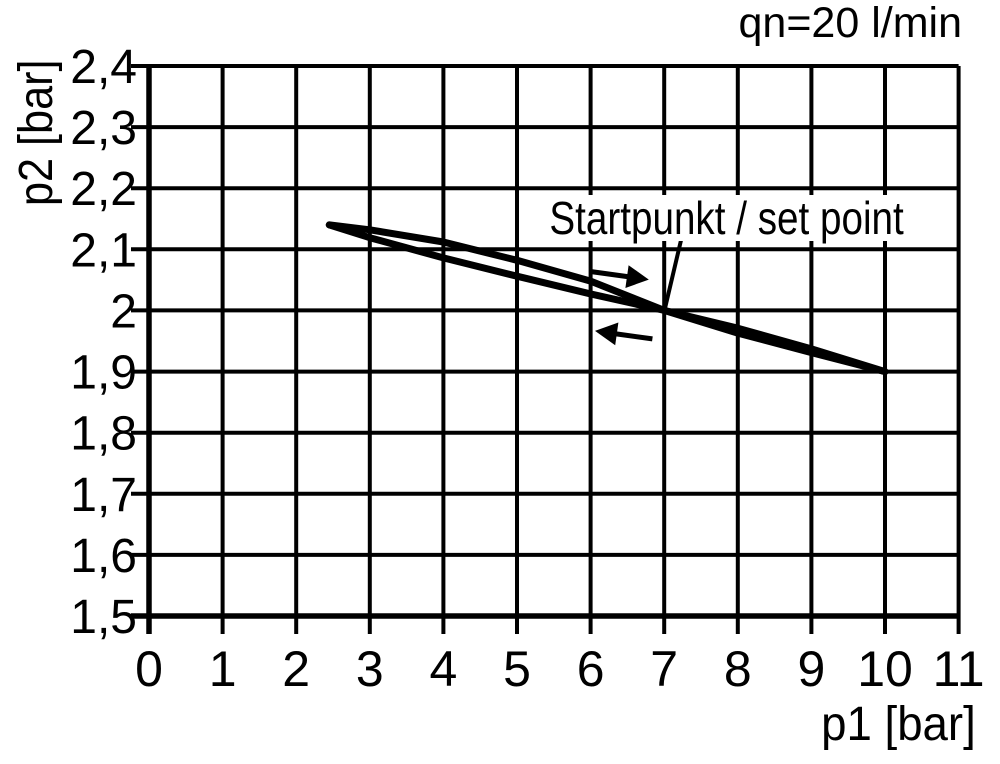  Describe the element at coordinates (664, 669) in the screenshot. I see `x-tick-label: 7` at that location.